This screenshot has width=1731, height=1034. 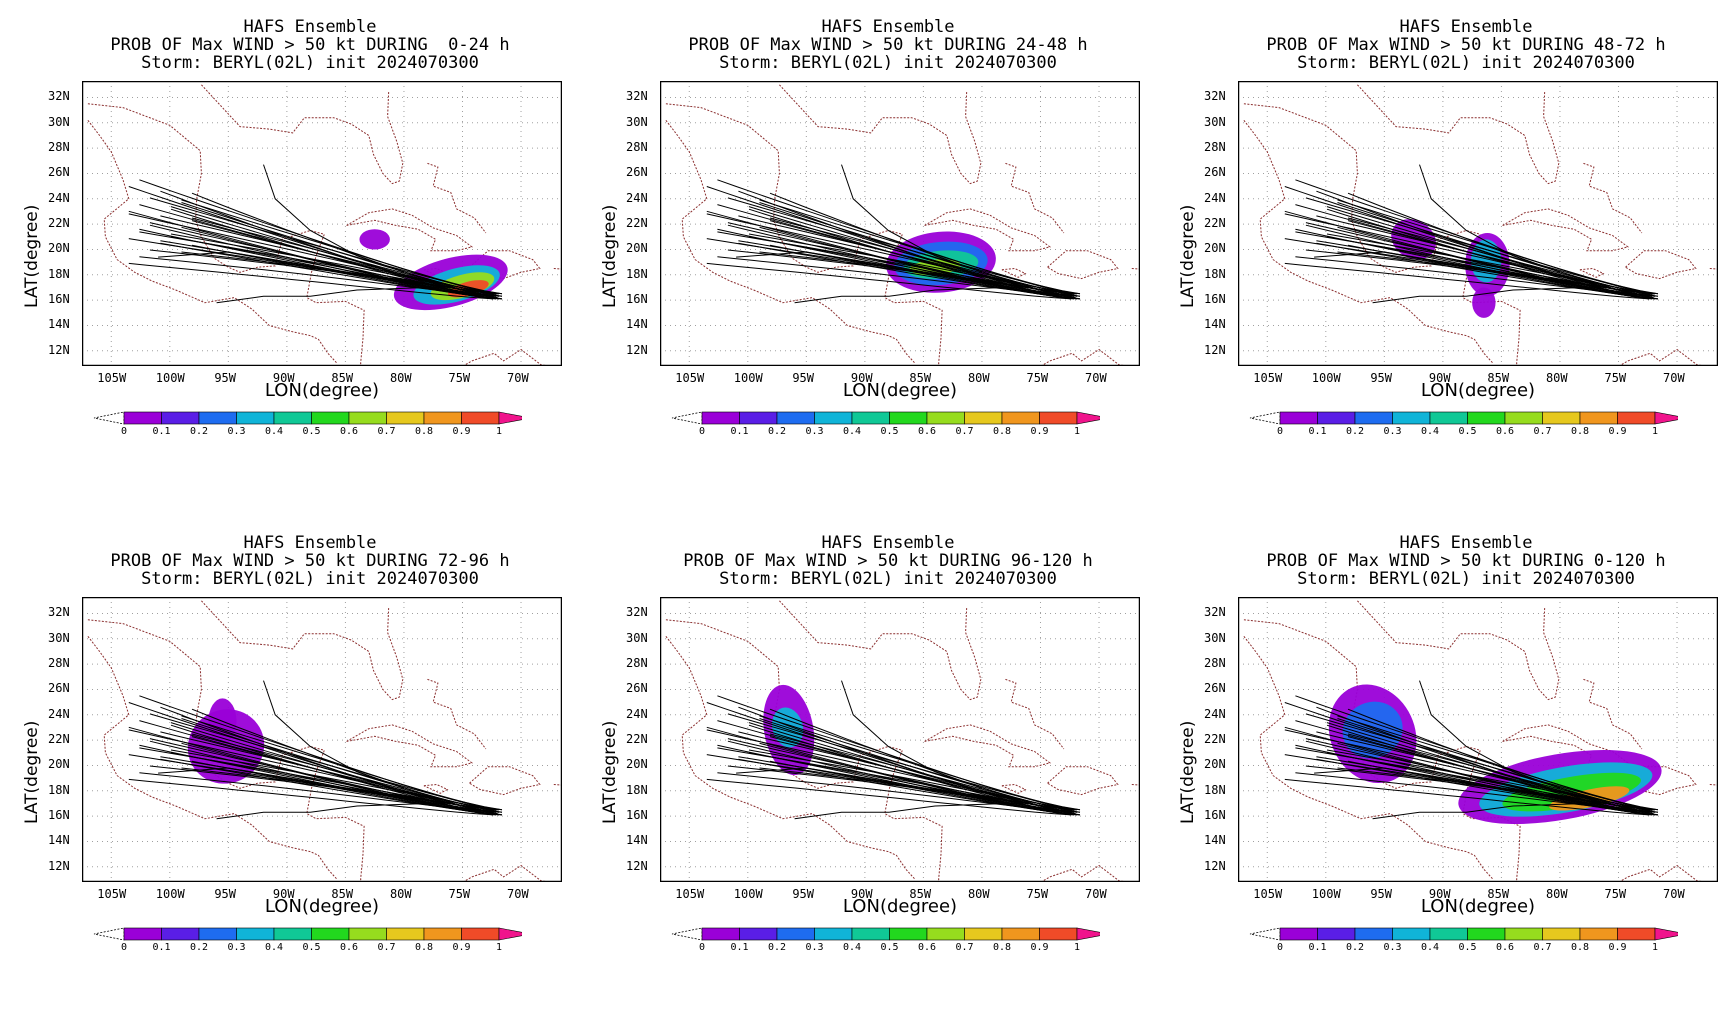 I want to click on colorbar-tick-label: 0.3, so click(x=1392, y=947).